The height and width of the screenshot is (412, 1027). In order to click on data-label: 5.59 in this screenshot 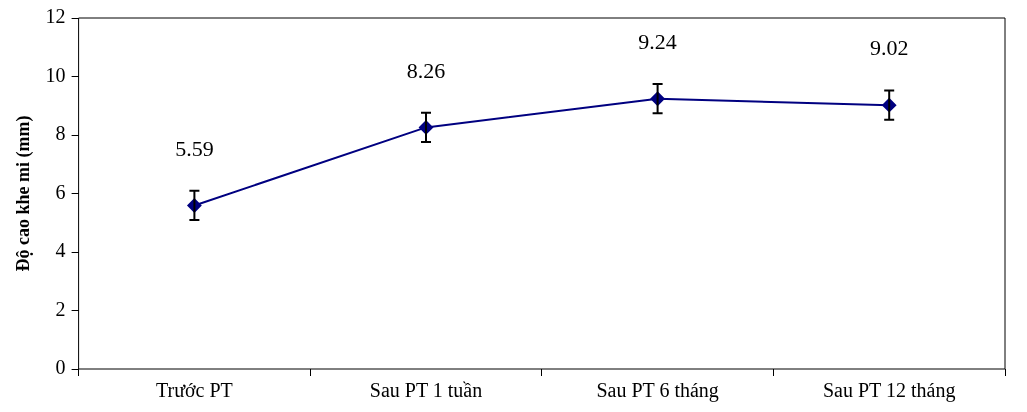, I will do `click(194, 148)`.